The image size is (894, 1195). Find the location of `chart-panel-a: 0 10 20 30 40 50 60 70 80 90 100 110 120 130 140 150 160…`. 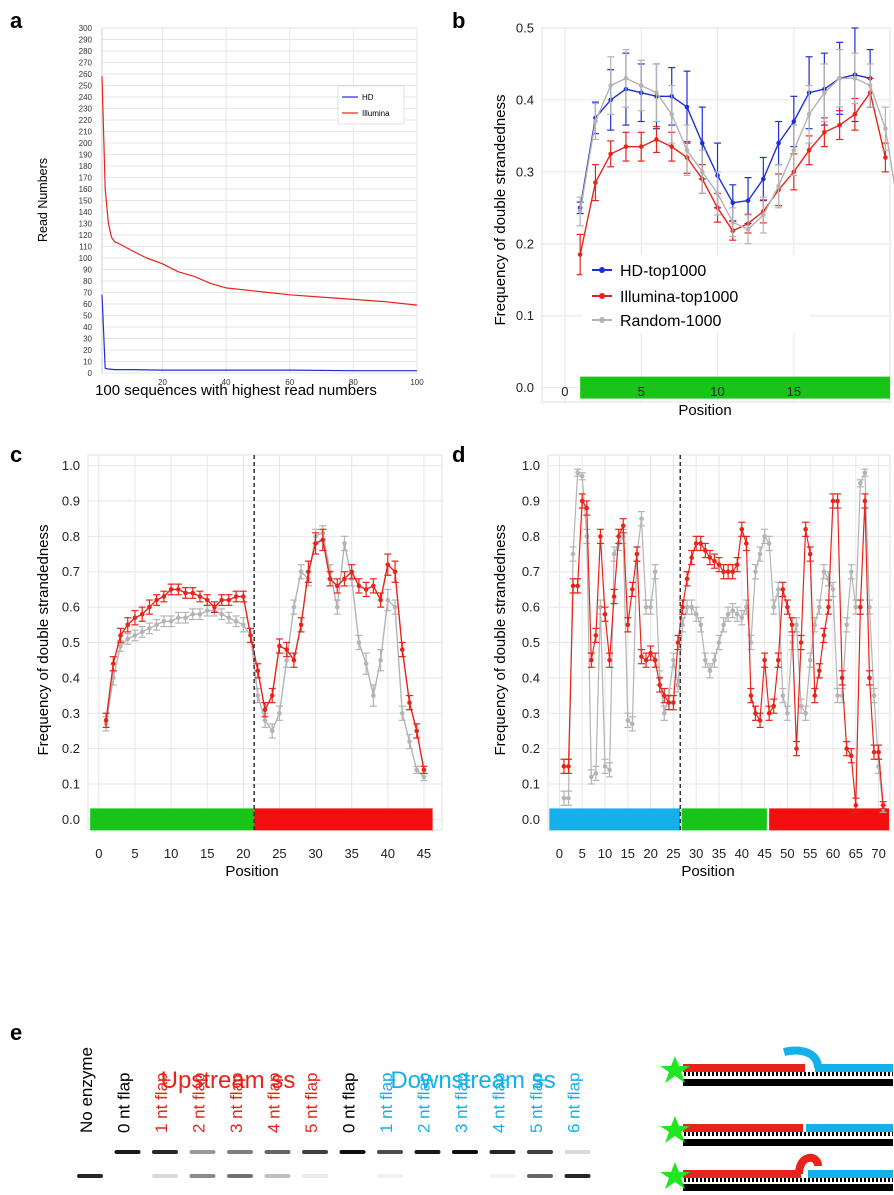

chart-panel-a: 0 10 20 30 40 50 60 70 80 90 100 110 120 130 140 150 160… is located at coordinates (230, 211).